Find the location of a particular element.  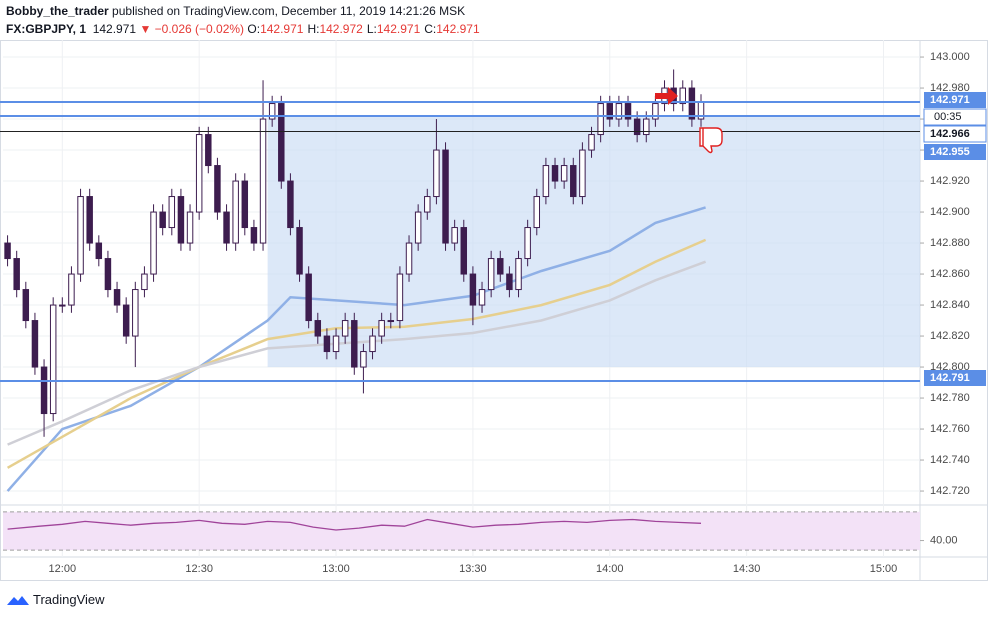

symbol: FX:GBPJPY, 1 is located at coordinates (46, 29).